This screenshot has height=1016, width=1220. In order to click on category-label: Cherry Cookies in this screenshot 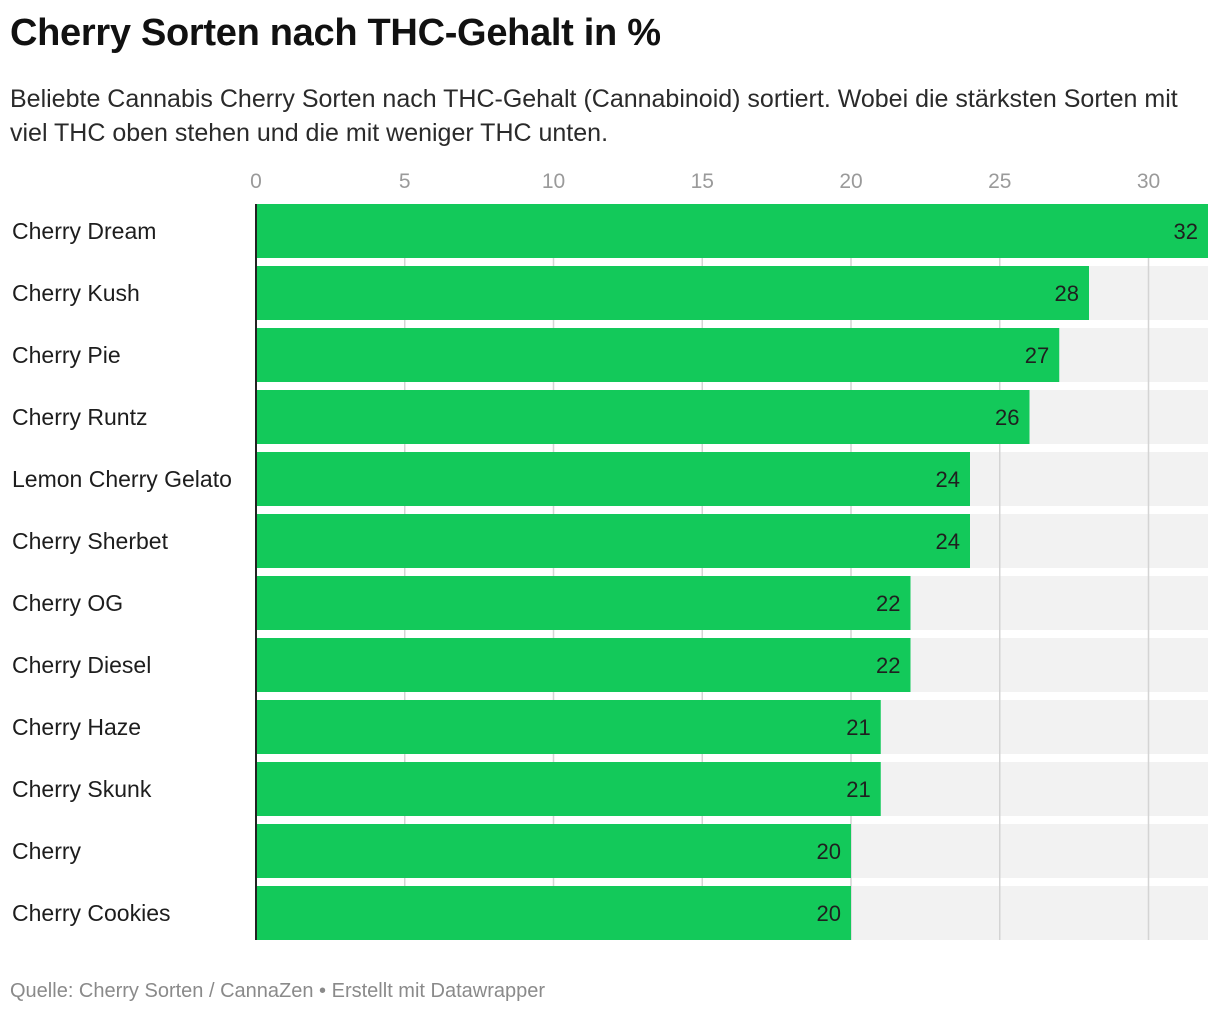, I will do `click(91, 913)`.